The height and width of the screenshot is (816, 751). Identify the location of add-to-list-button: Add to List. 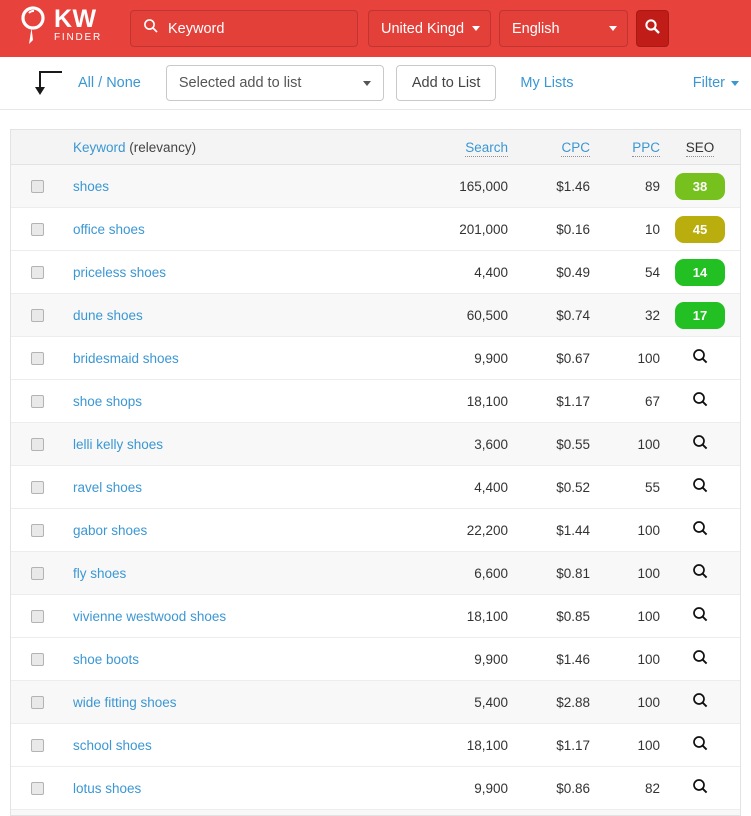
(446, 83).